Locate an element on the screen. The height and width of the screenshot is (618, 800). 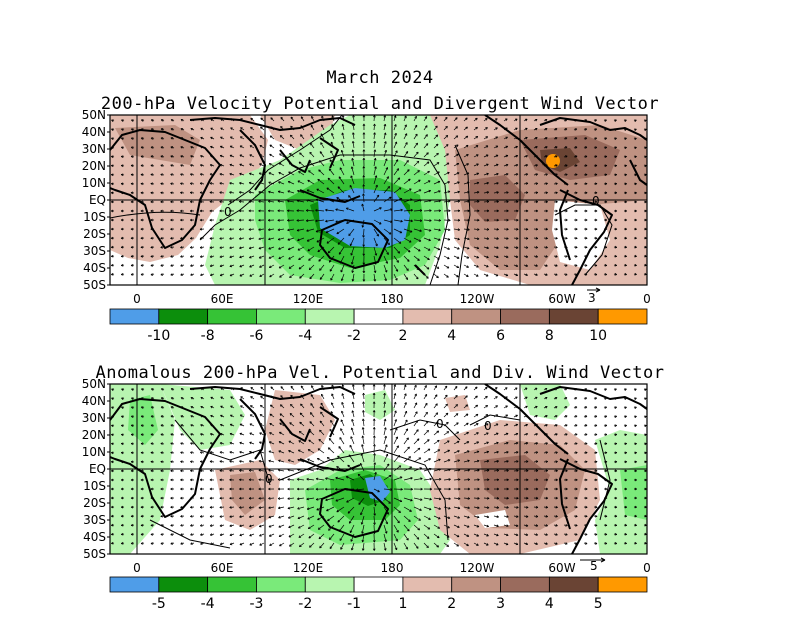
reference-vector-label: 3 is located at coordinates (592, 298).